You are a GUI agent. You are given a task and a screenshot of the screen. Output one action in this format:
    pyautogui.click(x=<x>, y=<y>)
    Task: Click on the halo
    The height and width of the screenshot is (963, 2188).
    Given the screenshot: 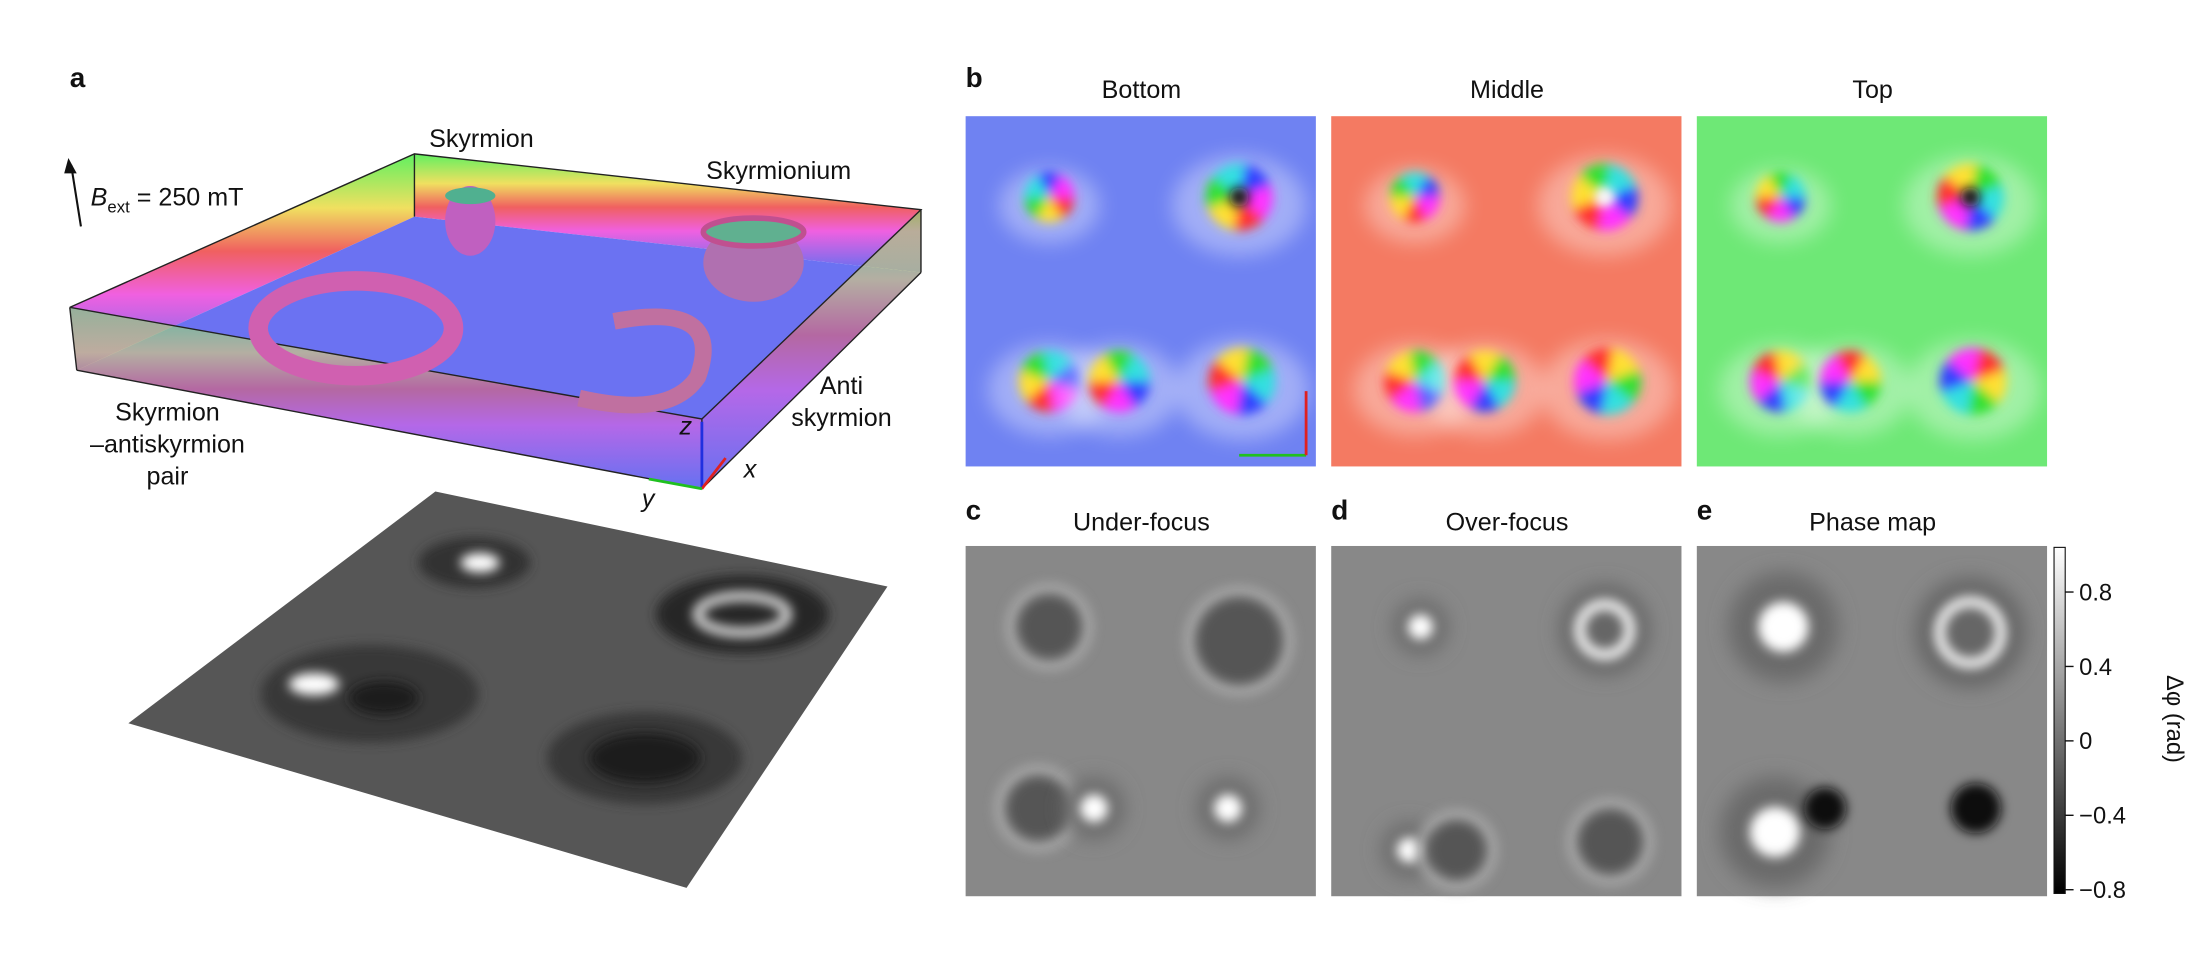 What is the action you would take?
    pyautogui.click(x=1970, y=632)
    